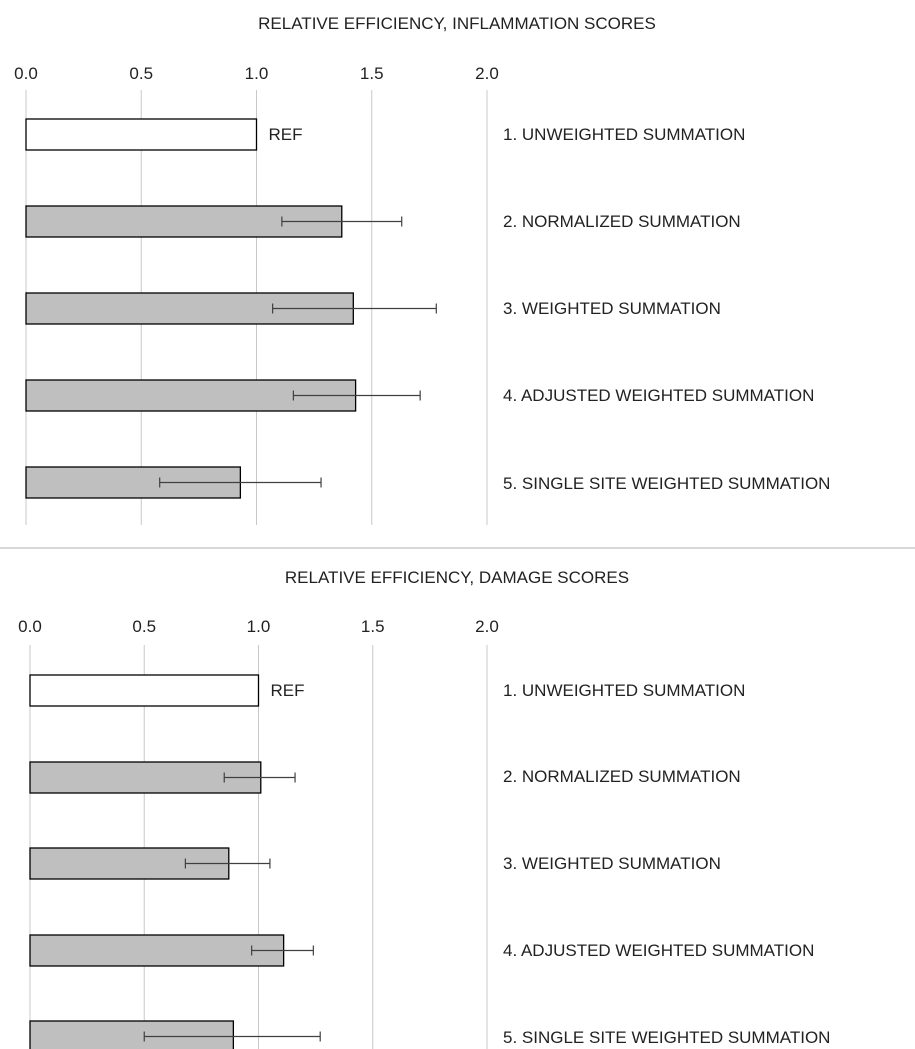 This screenshot has height=1049, width=915. What do you see at coordinates (457, 23) in the screenshot?
I see `chart-title: RELATIVE EFFICIENCY, INFLAMMATION SCORES` at bounding box center [457, 23].